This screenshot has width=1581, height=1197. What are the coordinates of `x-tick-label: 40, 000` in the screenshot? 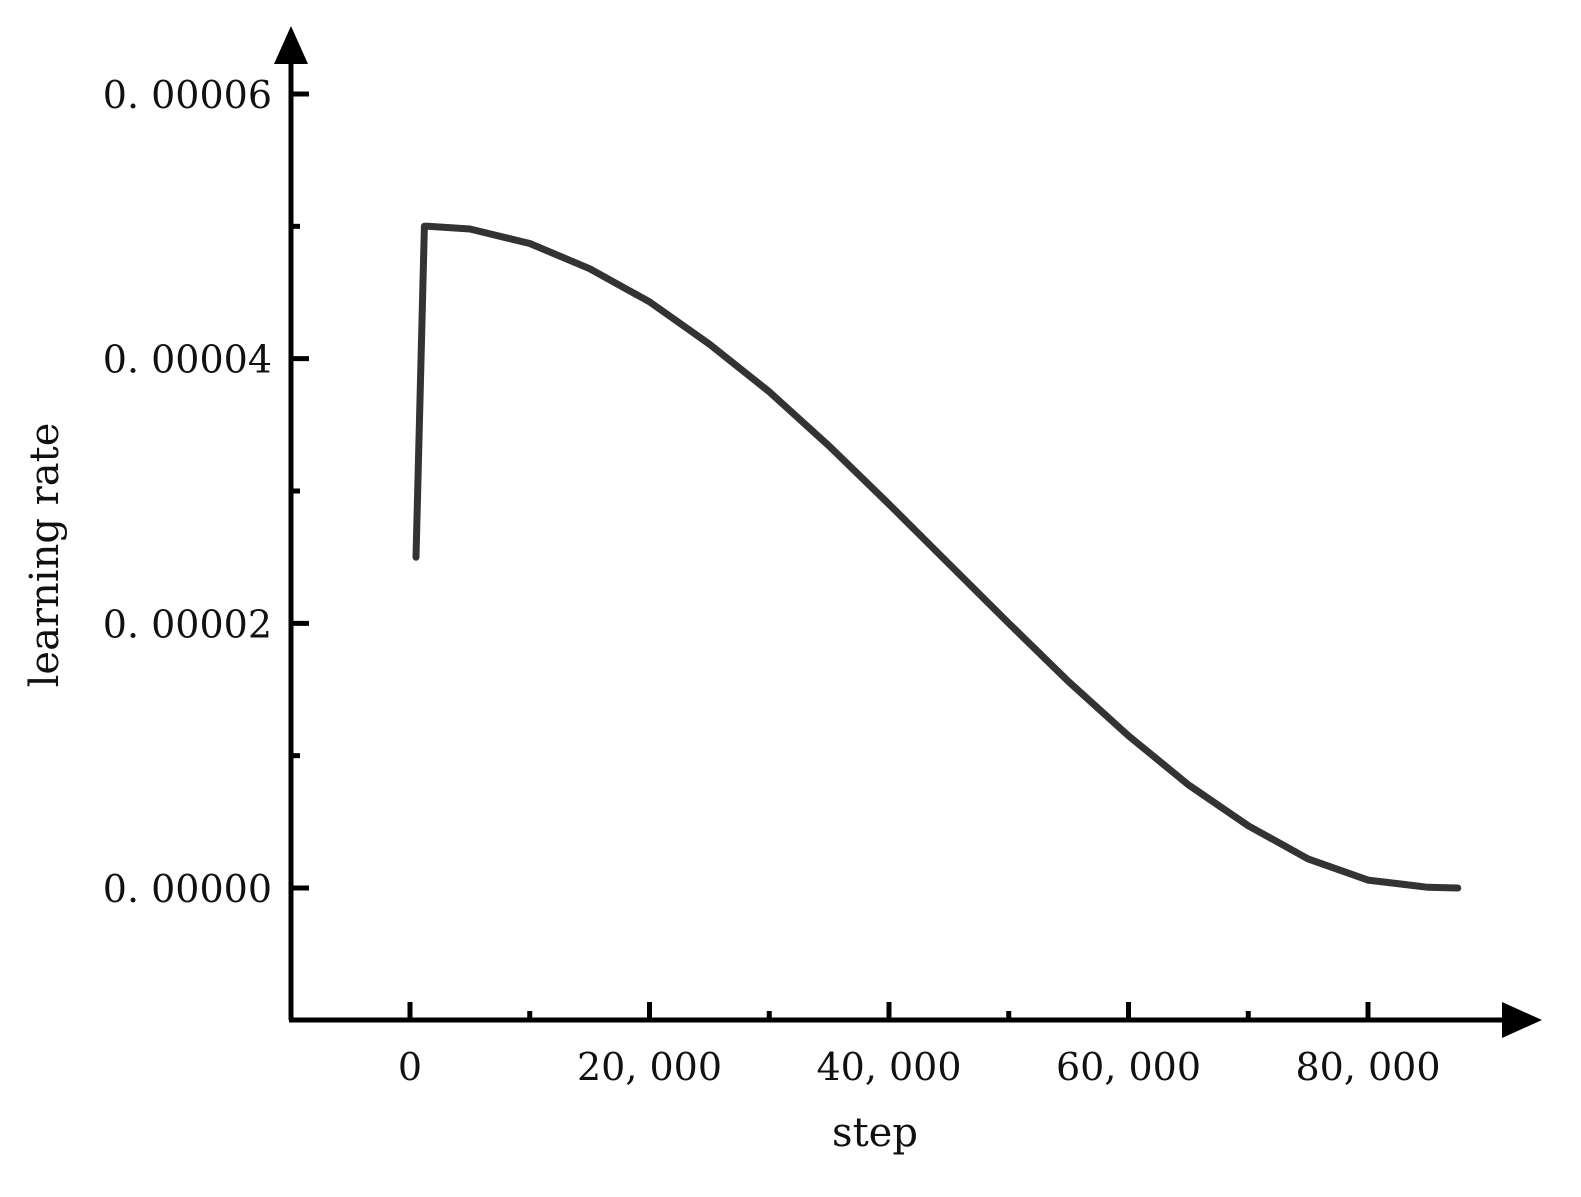 It's located at (888, 1067).